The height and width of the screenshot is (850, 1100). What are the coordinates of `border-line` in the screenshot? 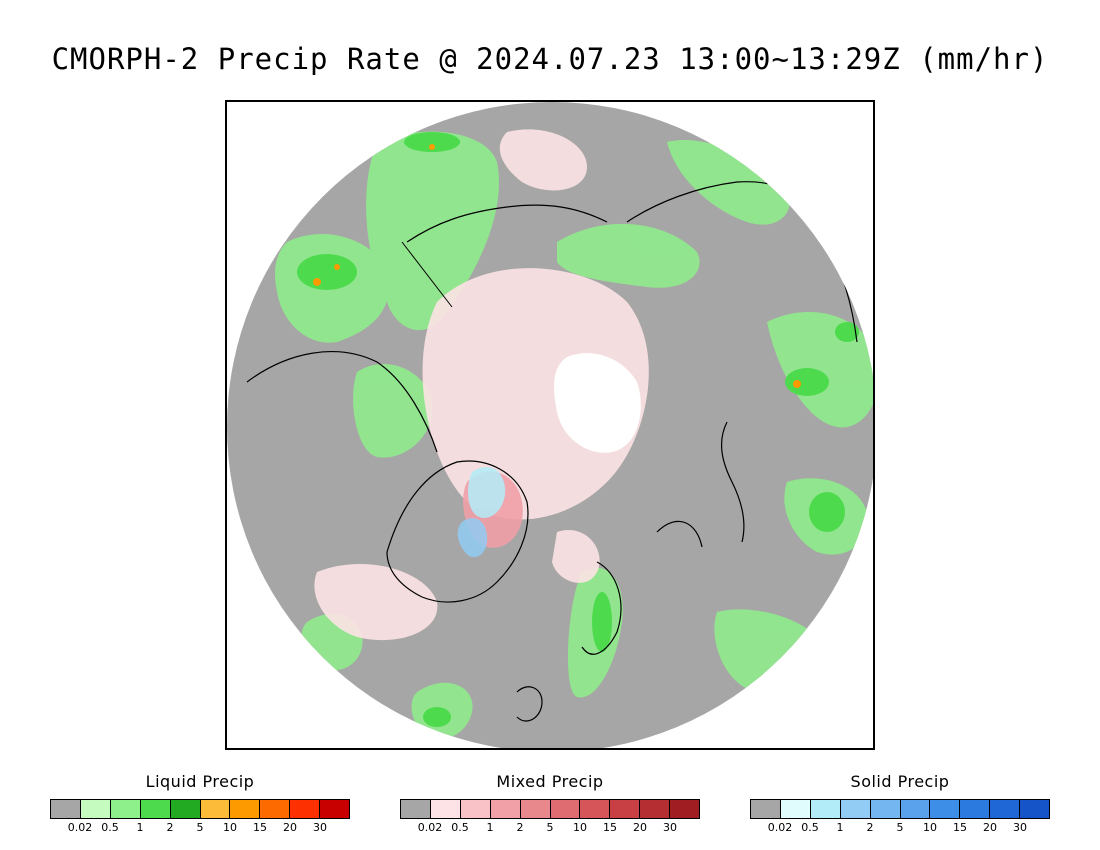 It's located at (427, 274).